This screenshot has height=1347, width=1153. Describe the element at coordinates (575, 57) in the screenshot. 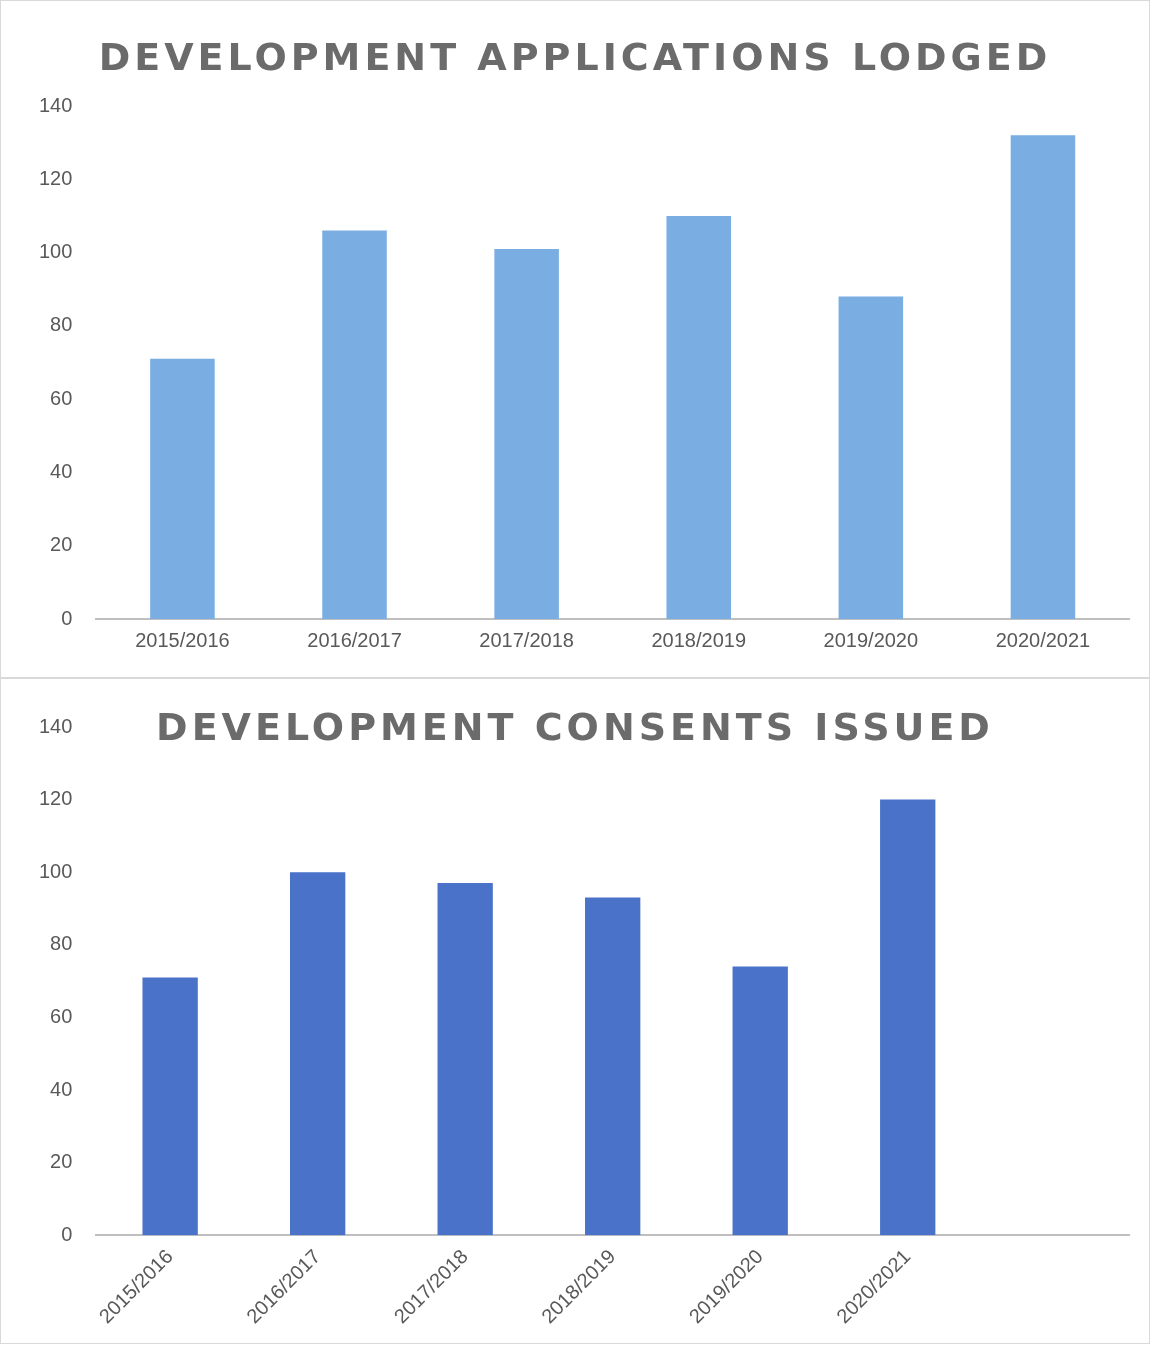

I see `chart-title: DEVELOPMENT APPLICATIONS LODGED` at that location.